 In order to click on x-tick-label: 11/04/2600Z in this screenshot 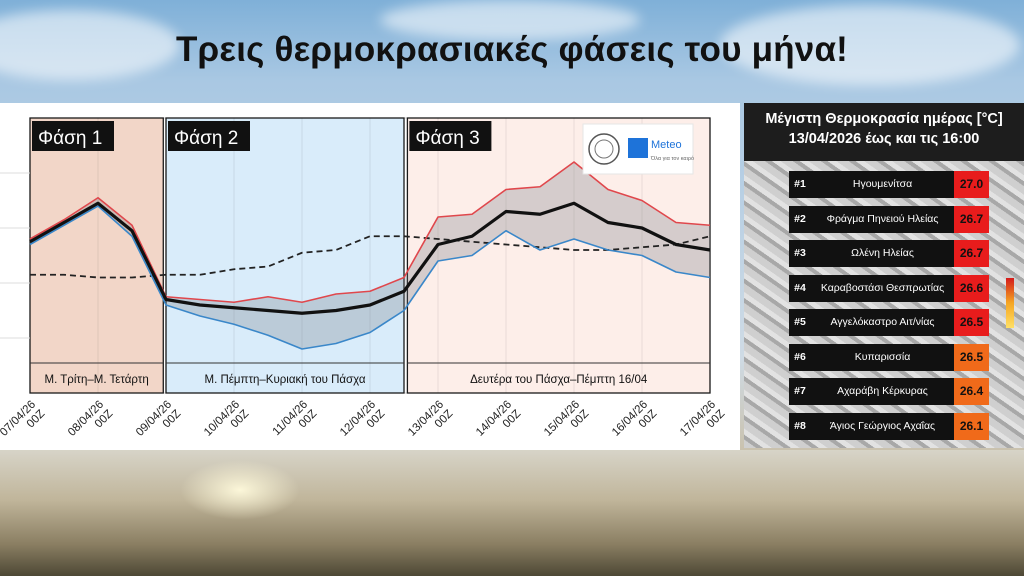, I will do `click(295, 423)`.